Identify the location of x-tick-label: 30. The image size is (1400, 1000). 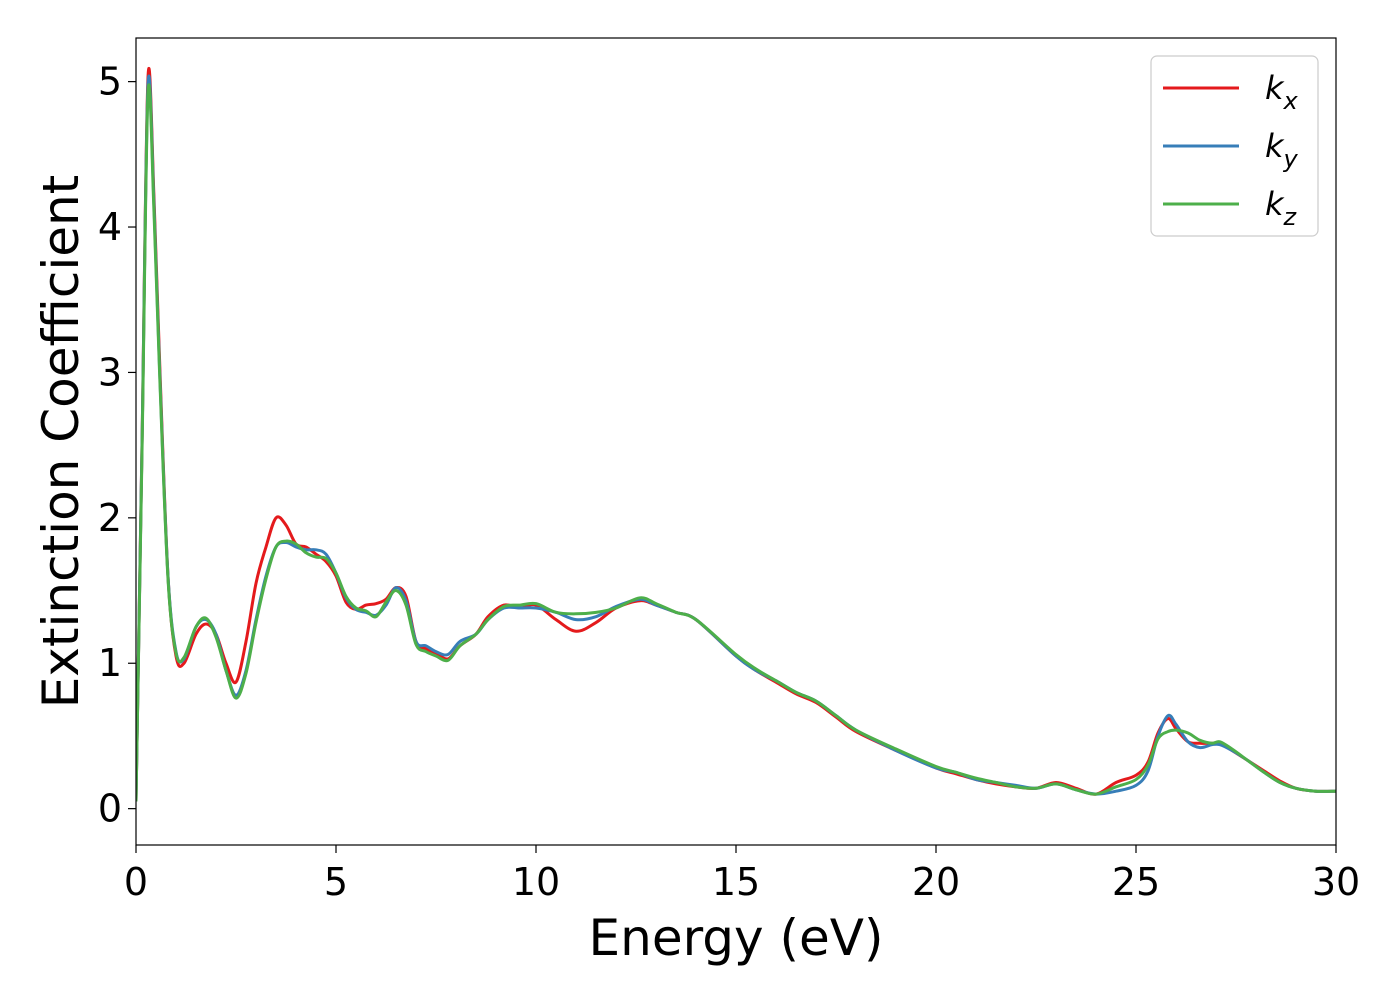
(1336, 882).